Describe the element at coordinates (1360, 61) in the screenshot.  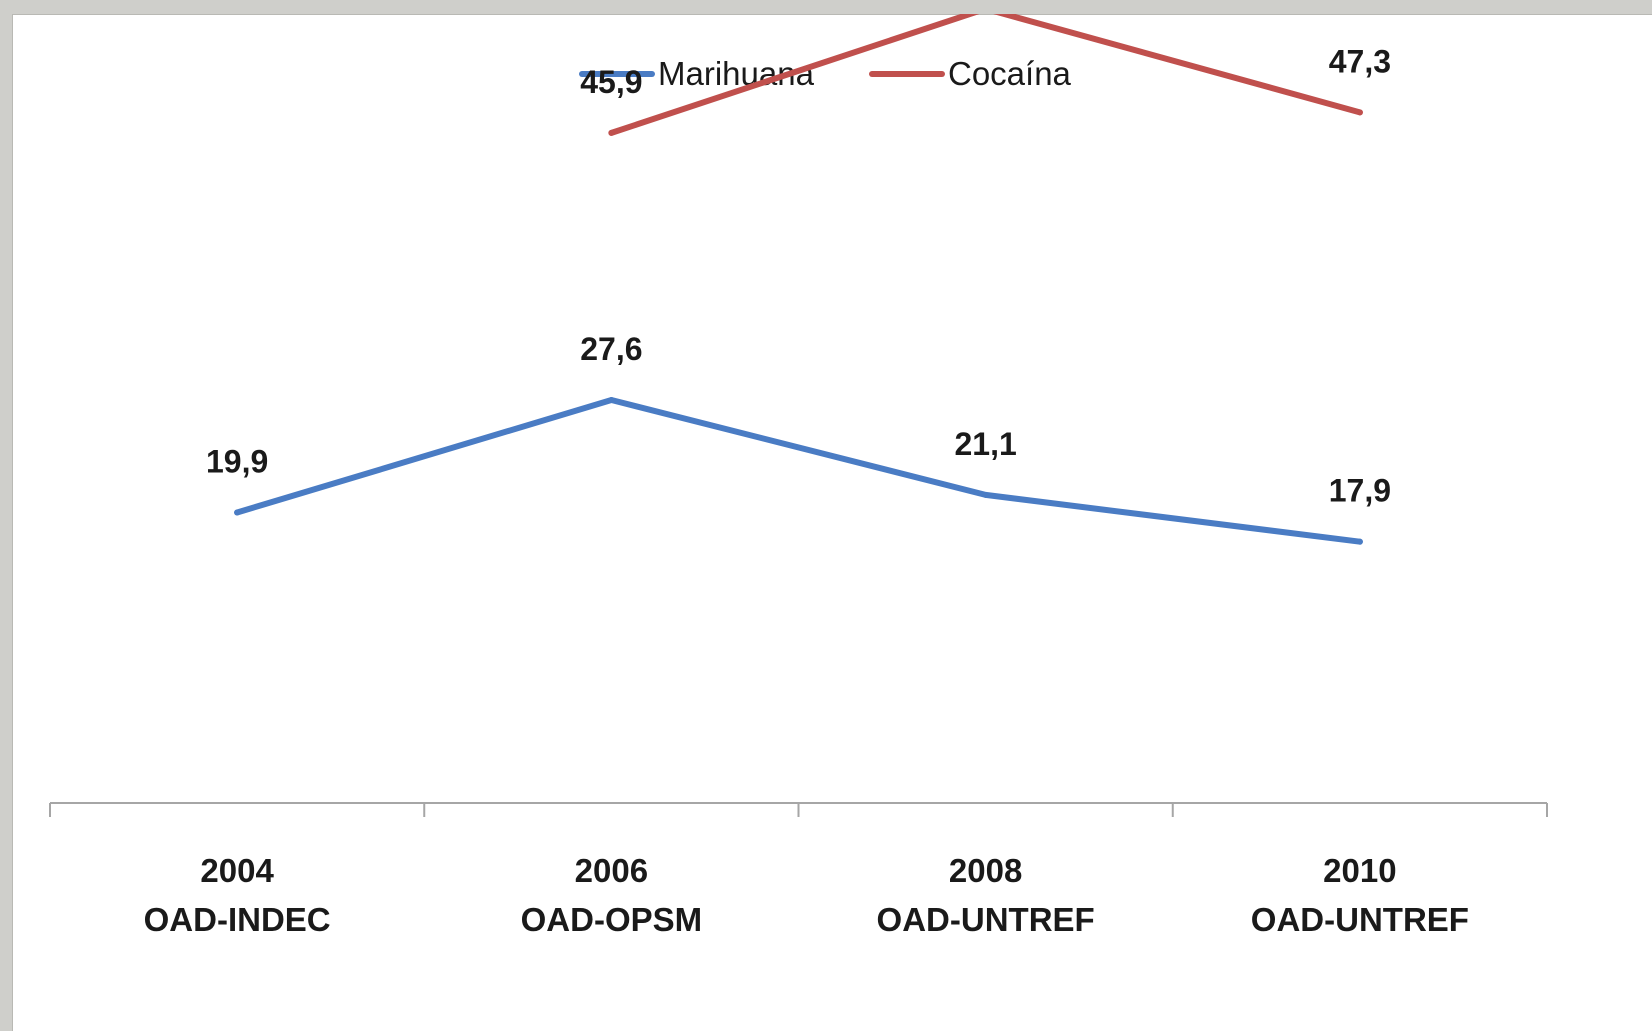
I see `data-label: 47,3` at that location.